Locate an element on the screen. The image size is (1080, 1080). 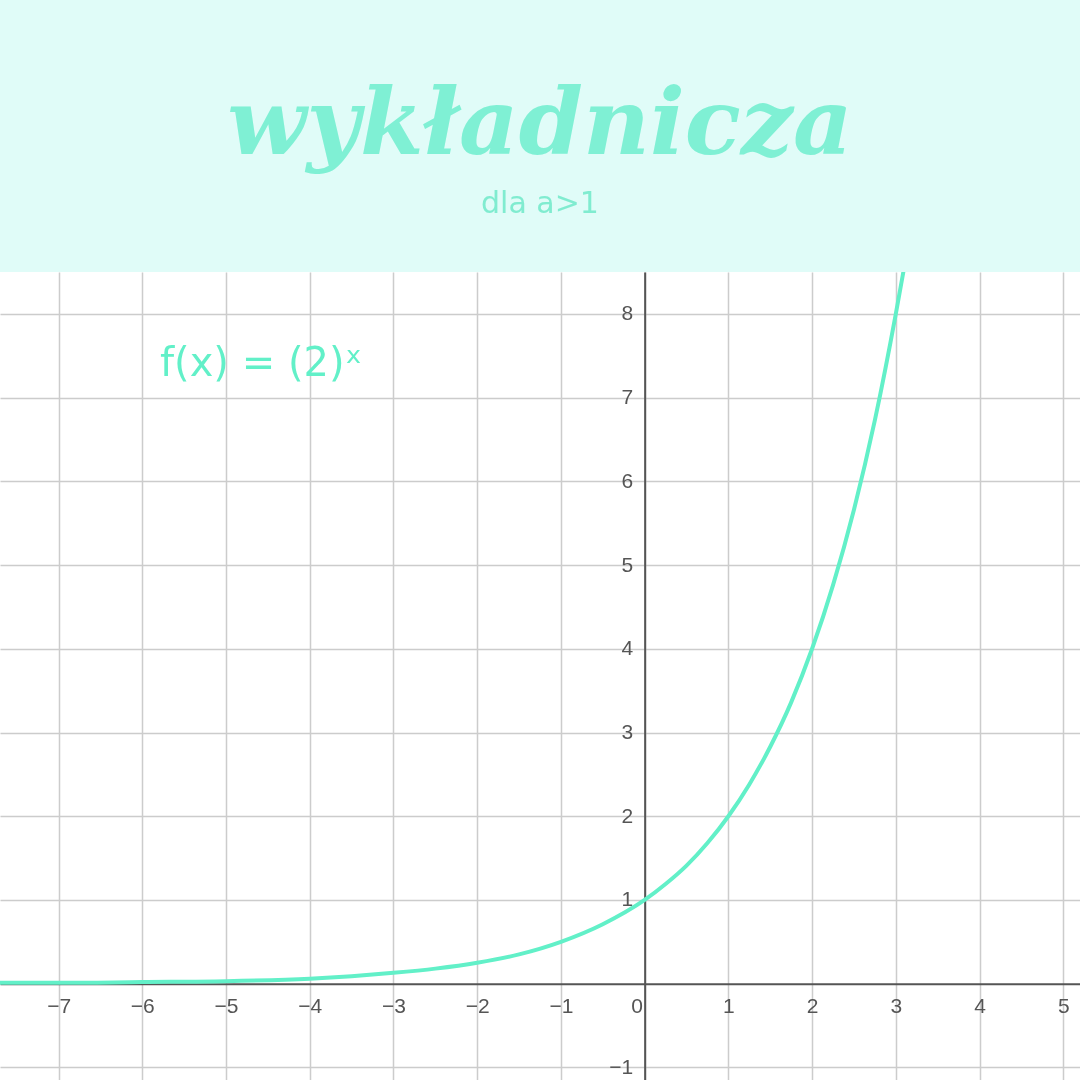
x-tick-label: 5 is located at coordinates (1063, 1006).